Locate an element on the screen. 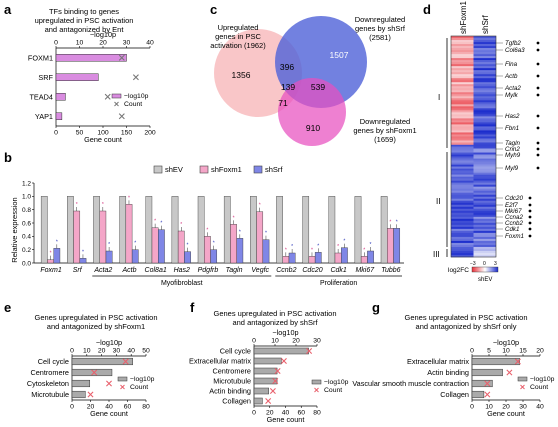 This screenshot has height=427, width=558. top-tick-label: 30 is located at coordinates (317, 341).